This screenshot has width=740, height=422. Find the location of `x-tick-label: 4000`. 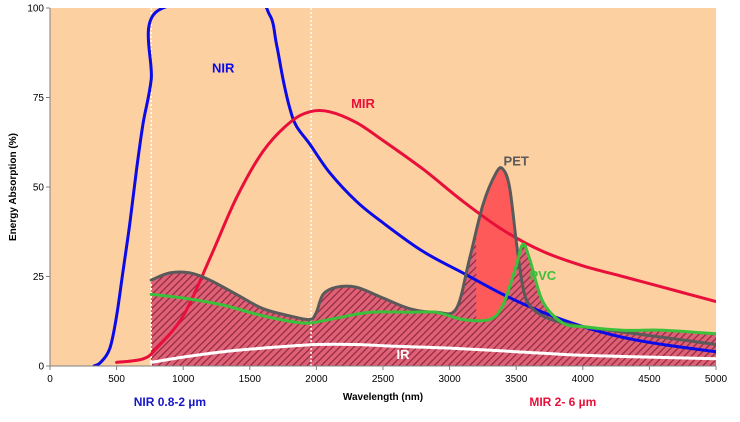

x-tick-label: 4000 is located at coordinates (583, 379).